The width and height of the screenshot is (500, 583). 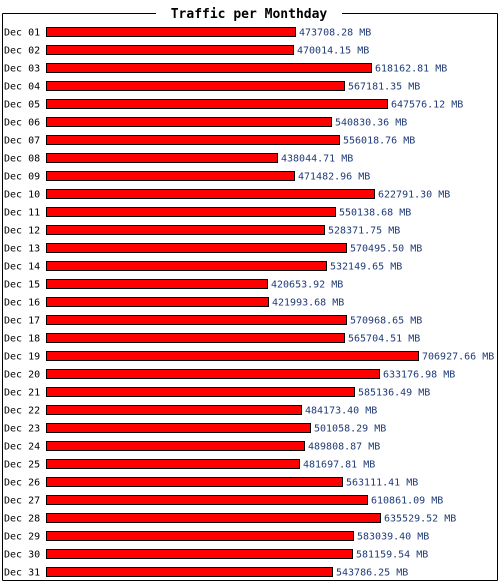 What do you see at coordinates (333, 51) in the screenshot?
I see `value-label: 470014.15 MB` at bounding box center [333, 51].